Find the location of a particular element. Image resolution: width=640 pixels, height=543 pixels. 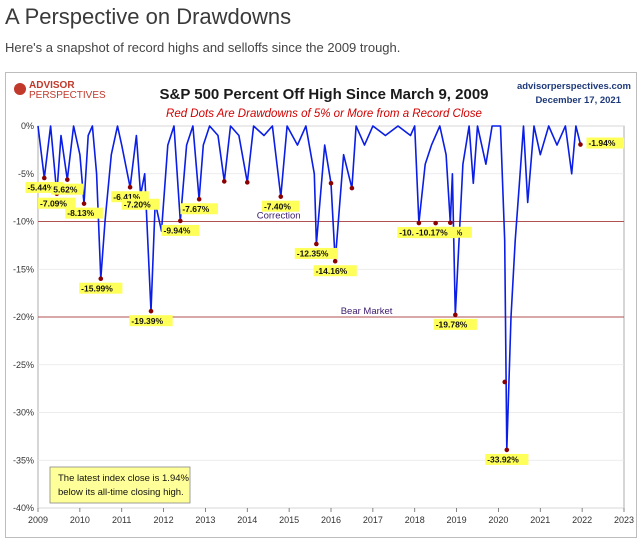

y-tick-label: -5% is located at coordinates (26, 174).